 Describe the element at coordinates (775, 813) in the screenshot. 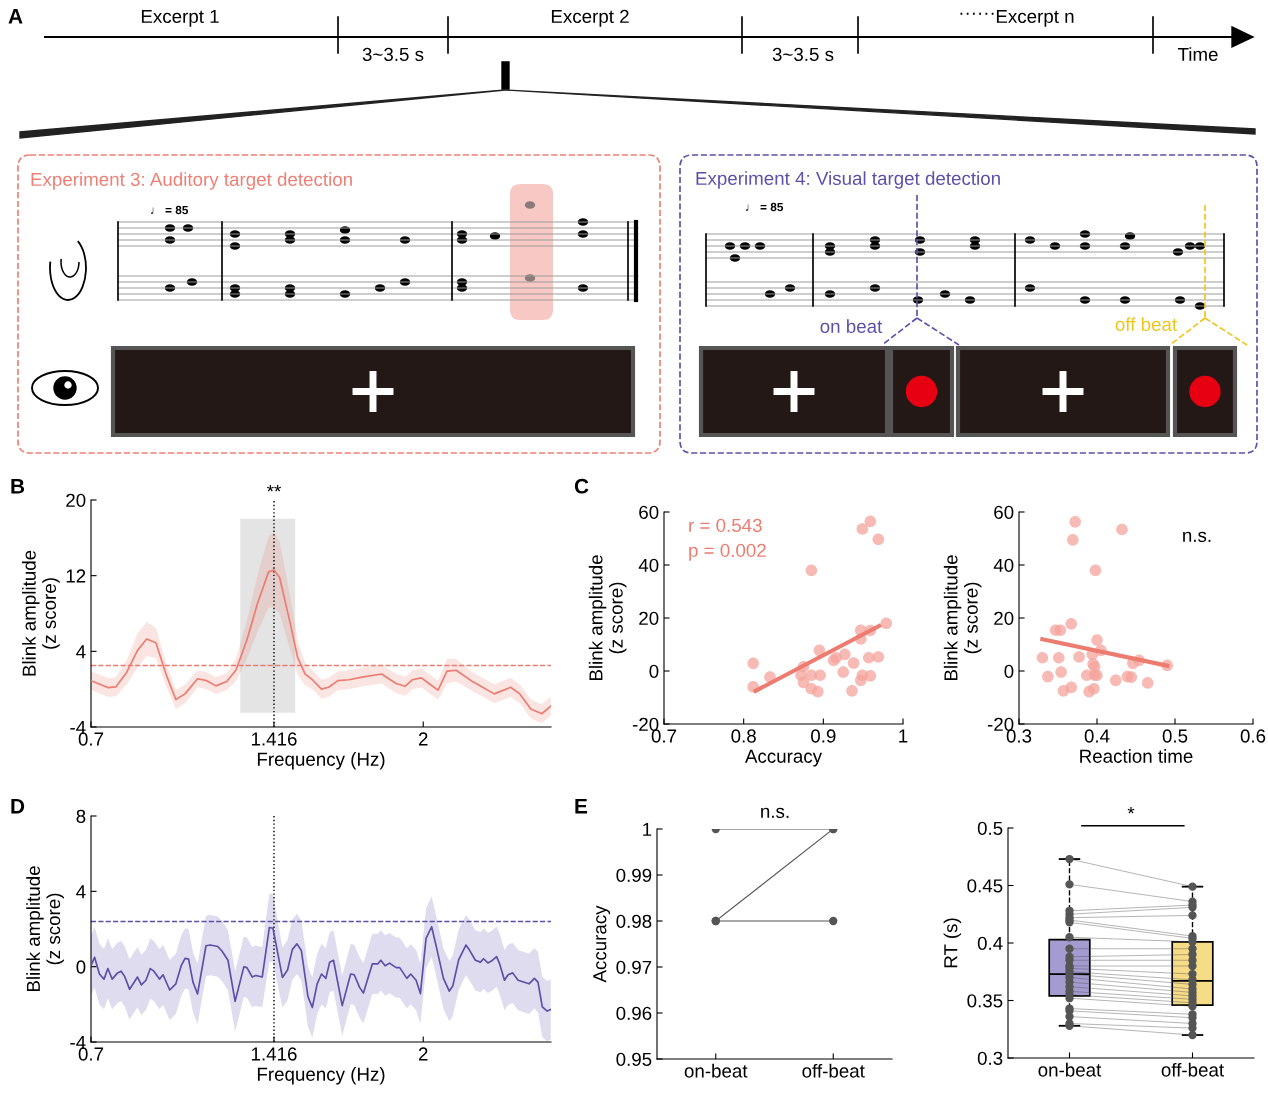

I see `text: n.s.` at that location.